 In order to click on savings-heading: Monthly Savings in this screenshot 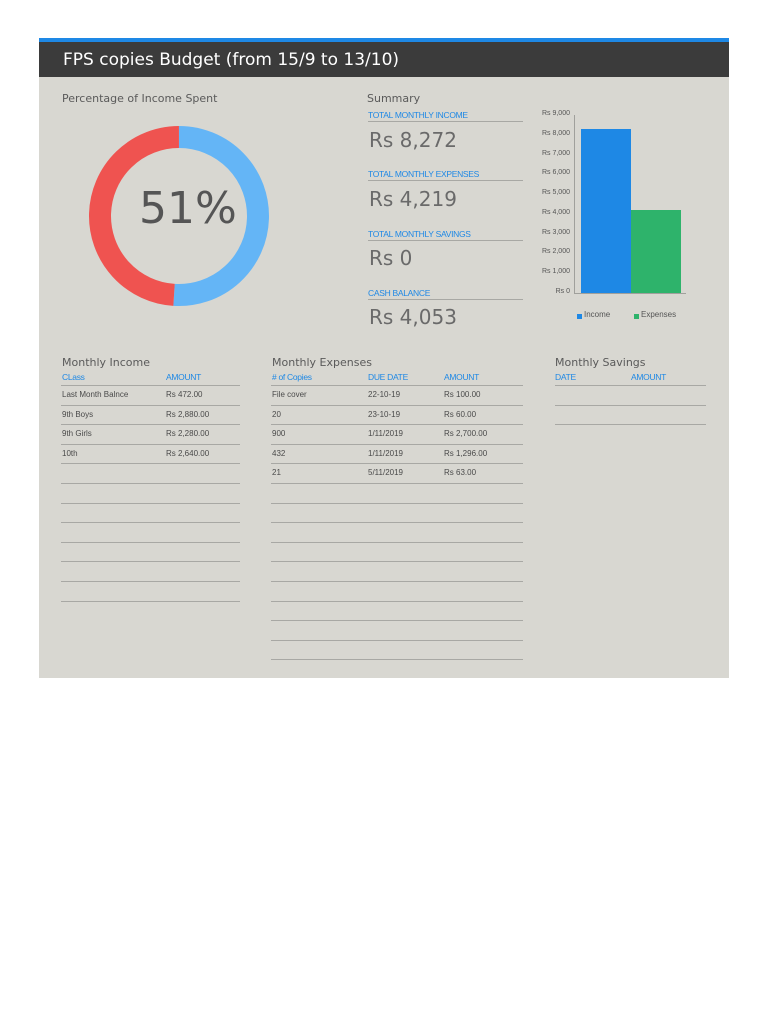, I will do `click(600, 362)`.